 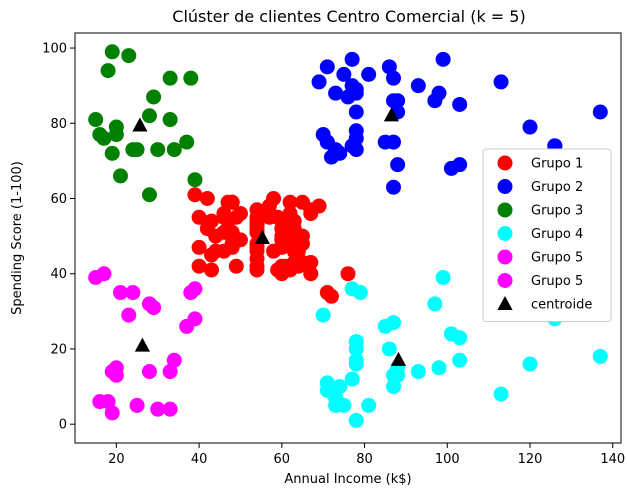 I want to click on y-tick-label: 40, so click(x=58, y=274).